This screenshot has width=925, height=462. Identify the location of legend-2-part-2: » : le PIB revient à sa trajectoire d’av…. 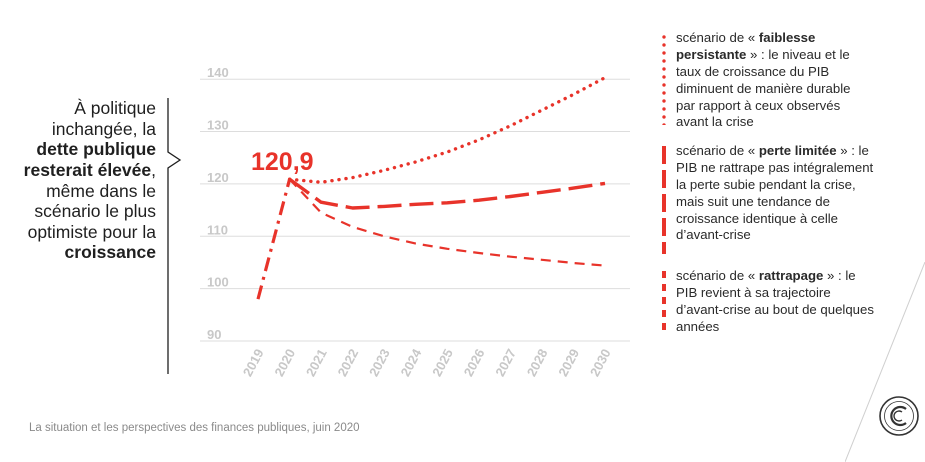
(775, 301).